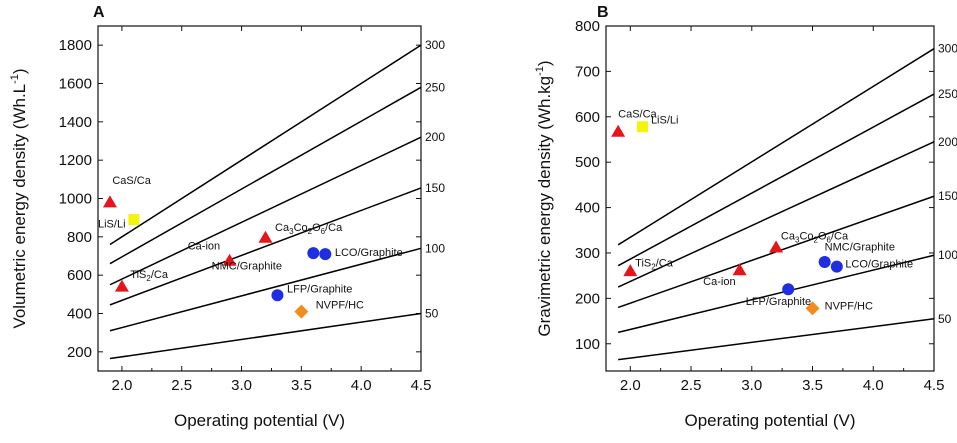  Describe the element at coordinates (435, 248) in the screenshot. I see `iso-line-label-100: 100` at that location.